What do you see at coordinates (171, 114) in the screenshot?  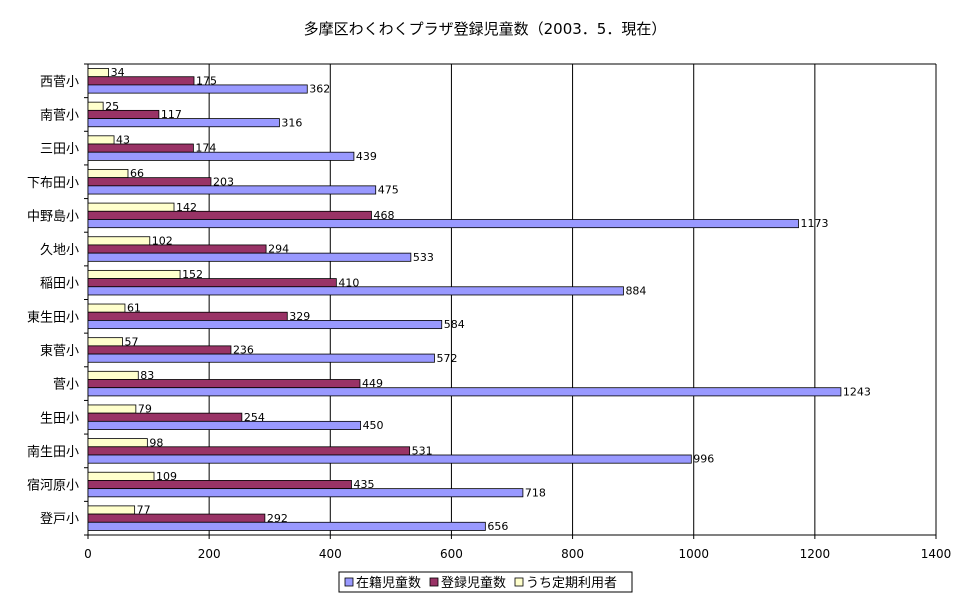 I see `data-label: 117` at bounding box center [171, 114].